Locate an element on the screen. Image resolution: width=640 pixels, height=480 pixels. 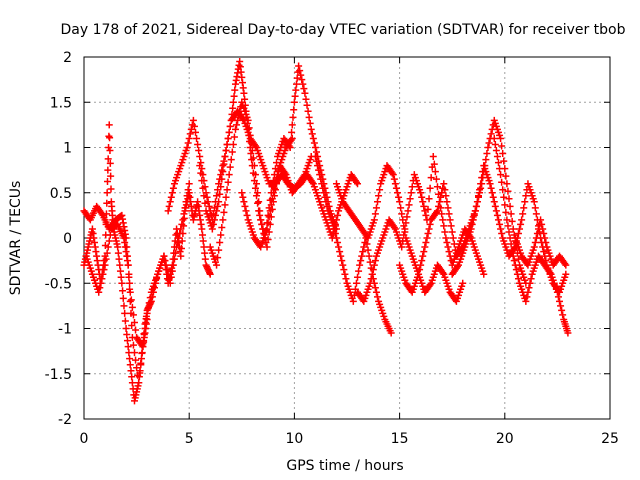
y-tick-label: -0.5 is located at coordinates (58, 284).